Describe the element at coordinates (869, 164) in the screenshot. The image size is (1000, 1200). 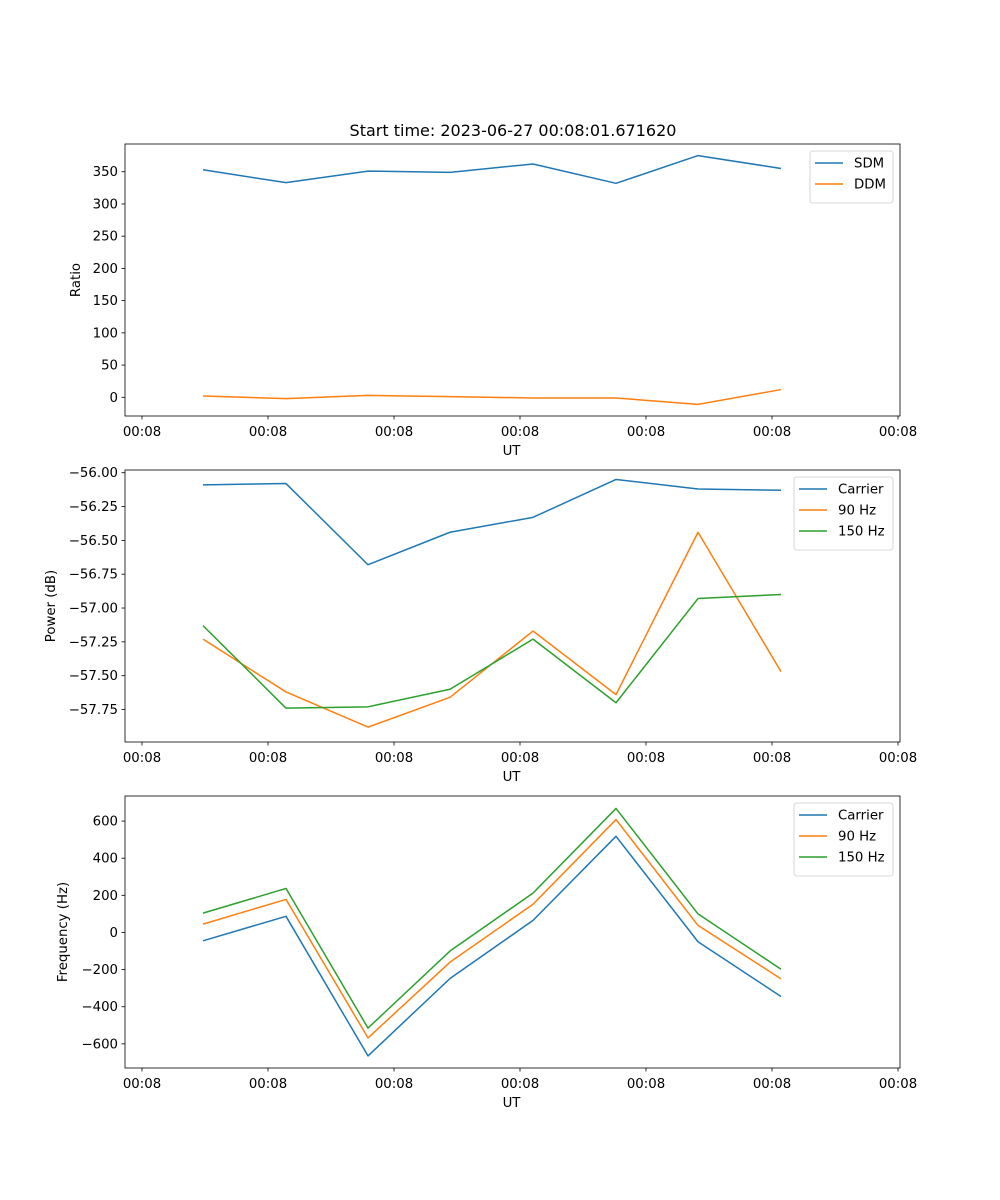
I see `legend-label: SDM` at that location.